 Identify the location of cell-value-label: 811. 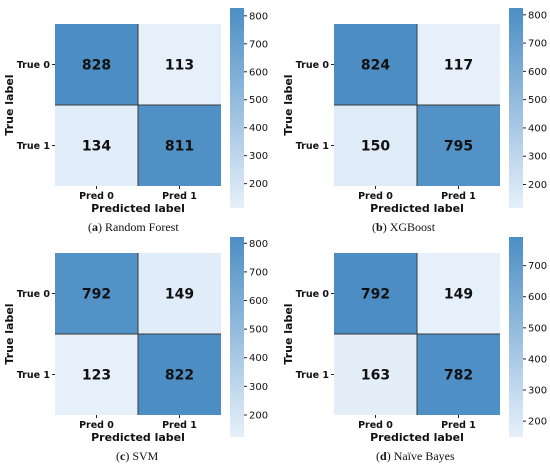
(179, 147).